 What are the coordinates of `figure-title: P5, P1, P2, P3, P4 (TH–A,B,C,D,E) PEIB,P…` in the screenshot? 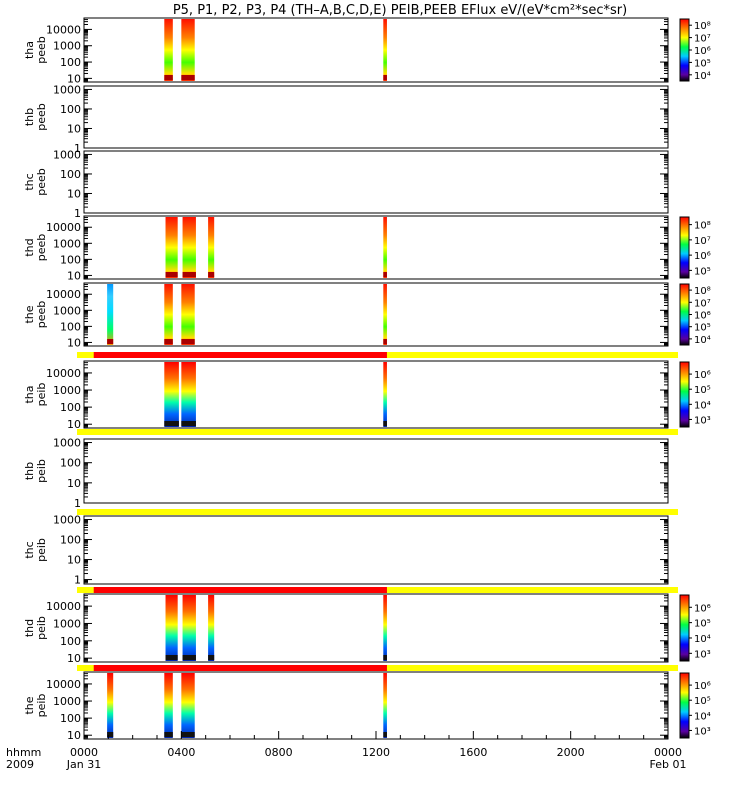 It's located at (400, 10).